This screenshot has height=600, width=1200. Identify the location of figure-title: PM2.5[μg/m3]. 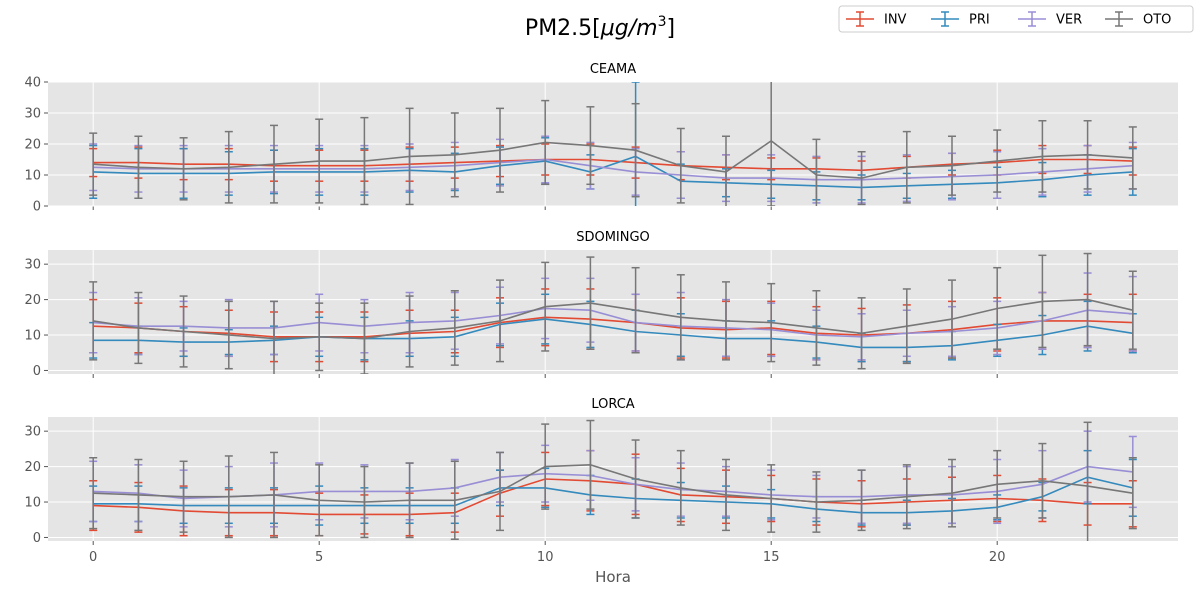
(600, 27).